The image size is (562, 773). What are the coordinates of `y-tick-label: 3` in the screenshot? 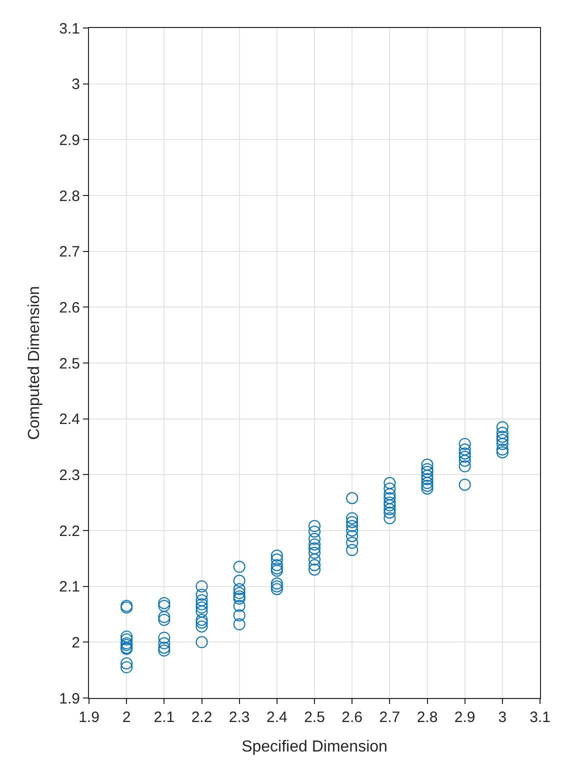 It's located at (76, 85).